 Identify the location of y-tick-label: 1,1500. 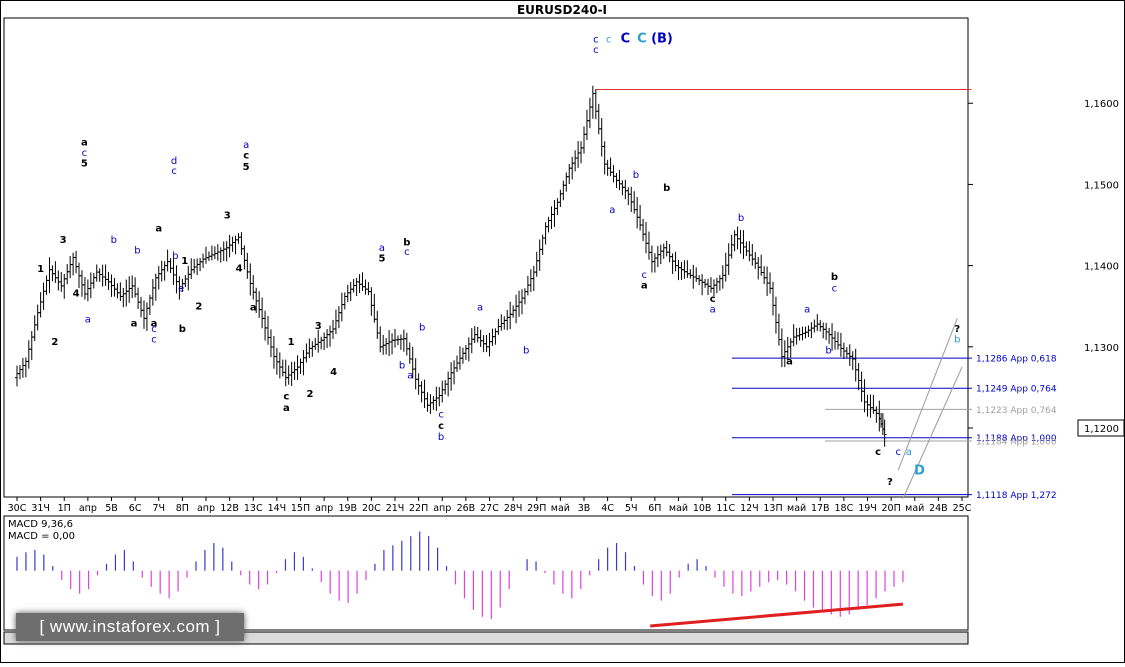
(1101, 185).